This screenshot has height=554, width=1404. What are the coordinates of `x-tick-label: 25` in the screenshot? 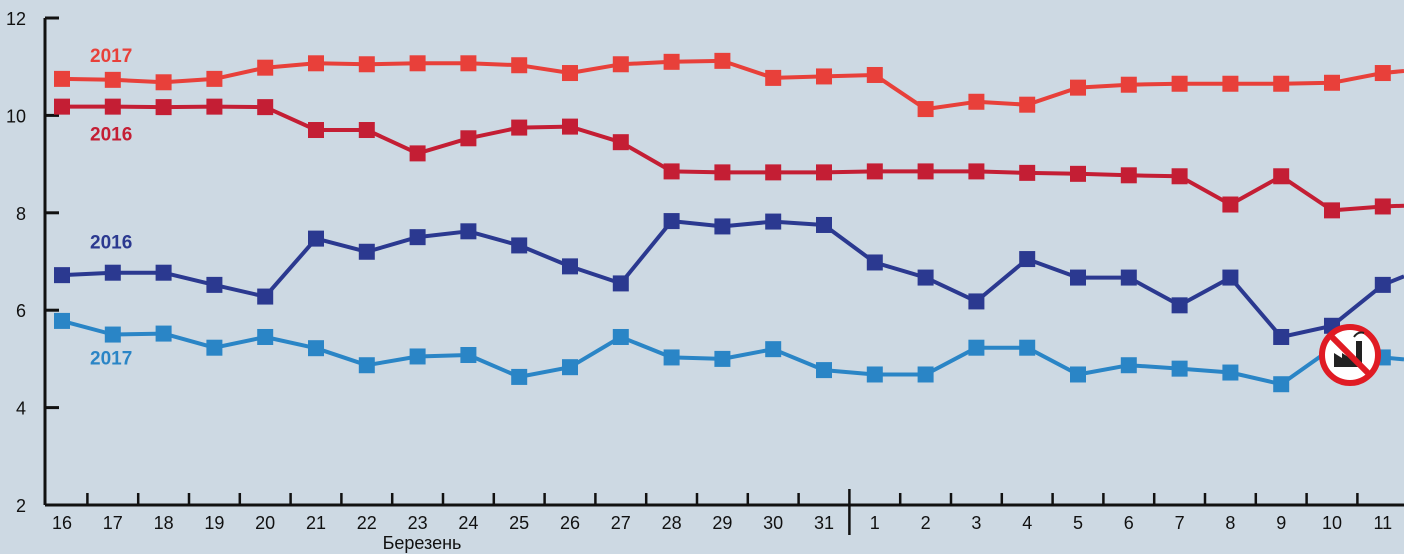 It's located at (519, 523).